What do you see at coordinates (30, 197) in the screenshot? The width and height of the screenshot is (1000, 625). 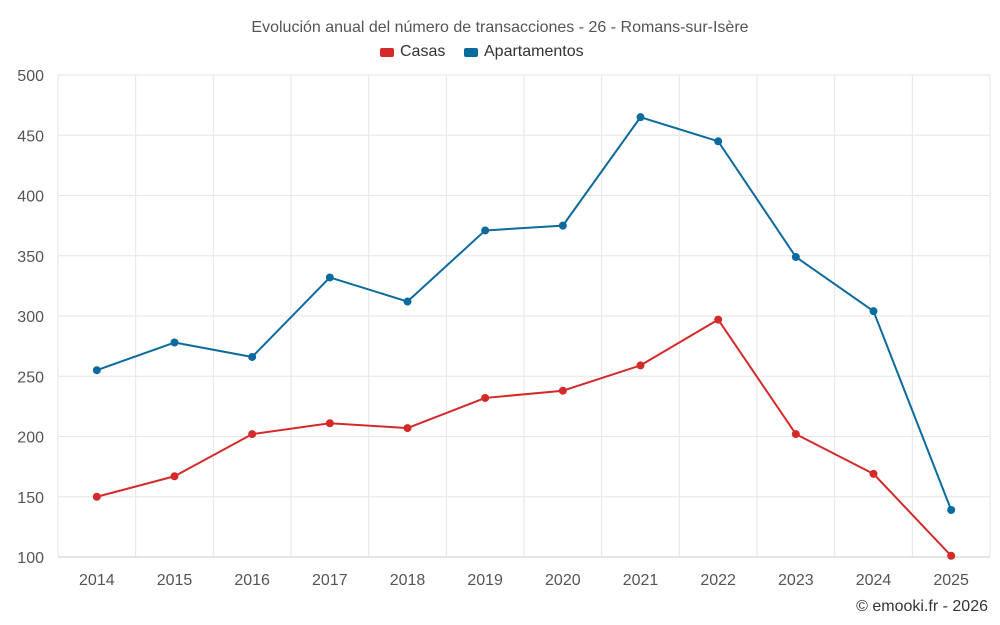 I see `y-tick-label: 400` at bounding box center [30, 197].